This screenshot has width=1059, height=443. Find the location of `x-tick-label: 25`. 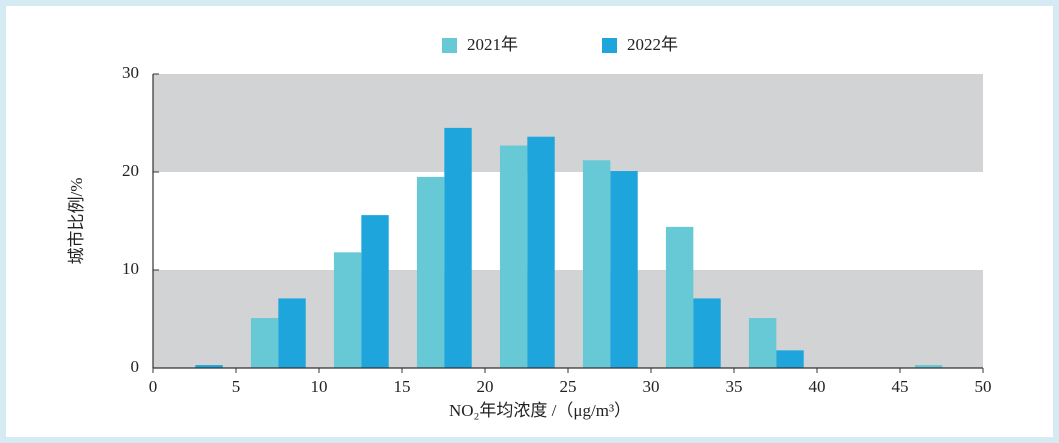

x-tick-label: 25 is located at coordinates (568, 386).